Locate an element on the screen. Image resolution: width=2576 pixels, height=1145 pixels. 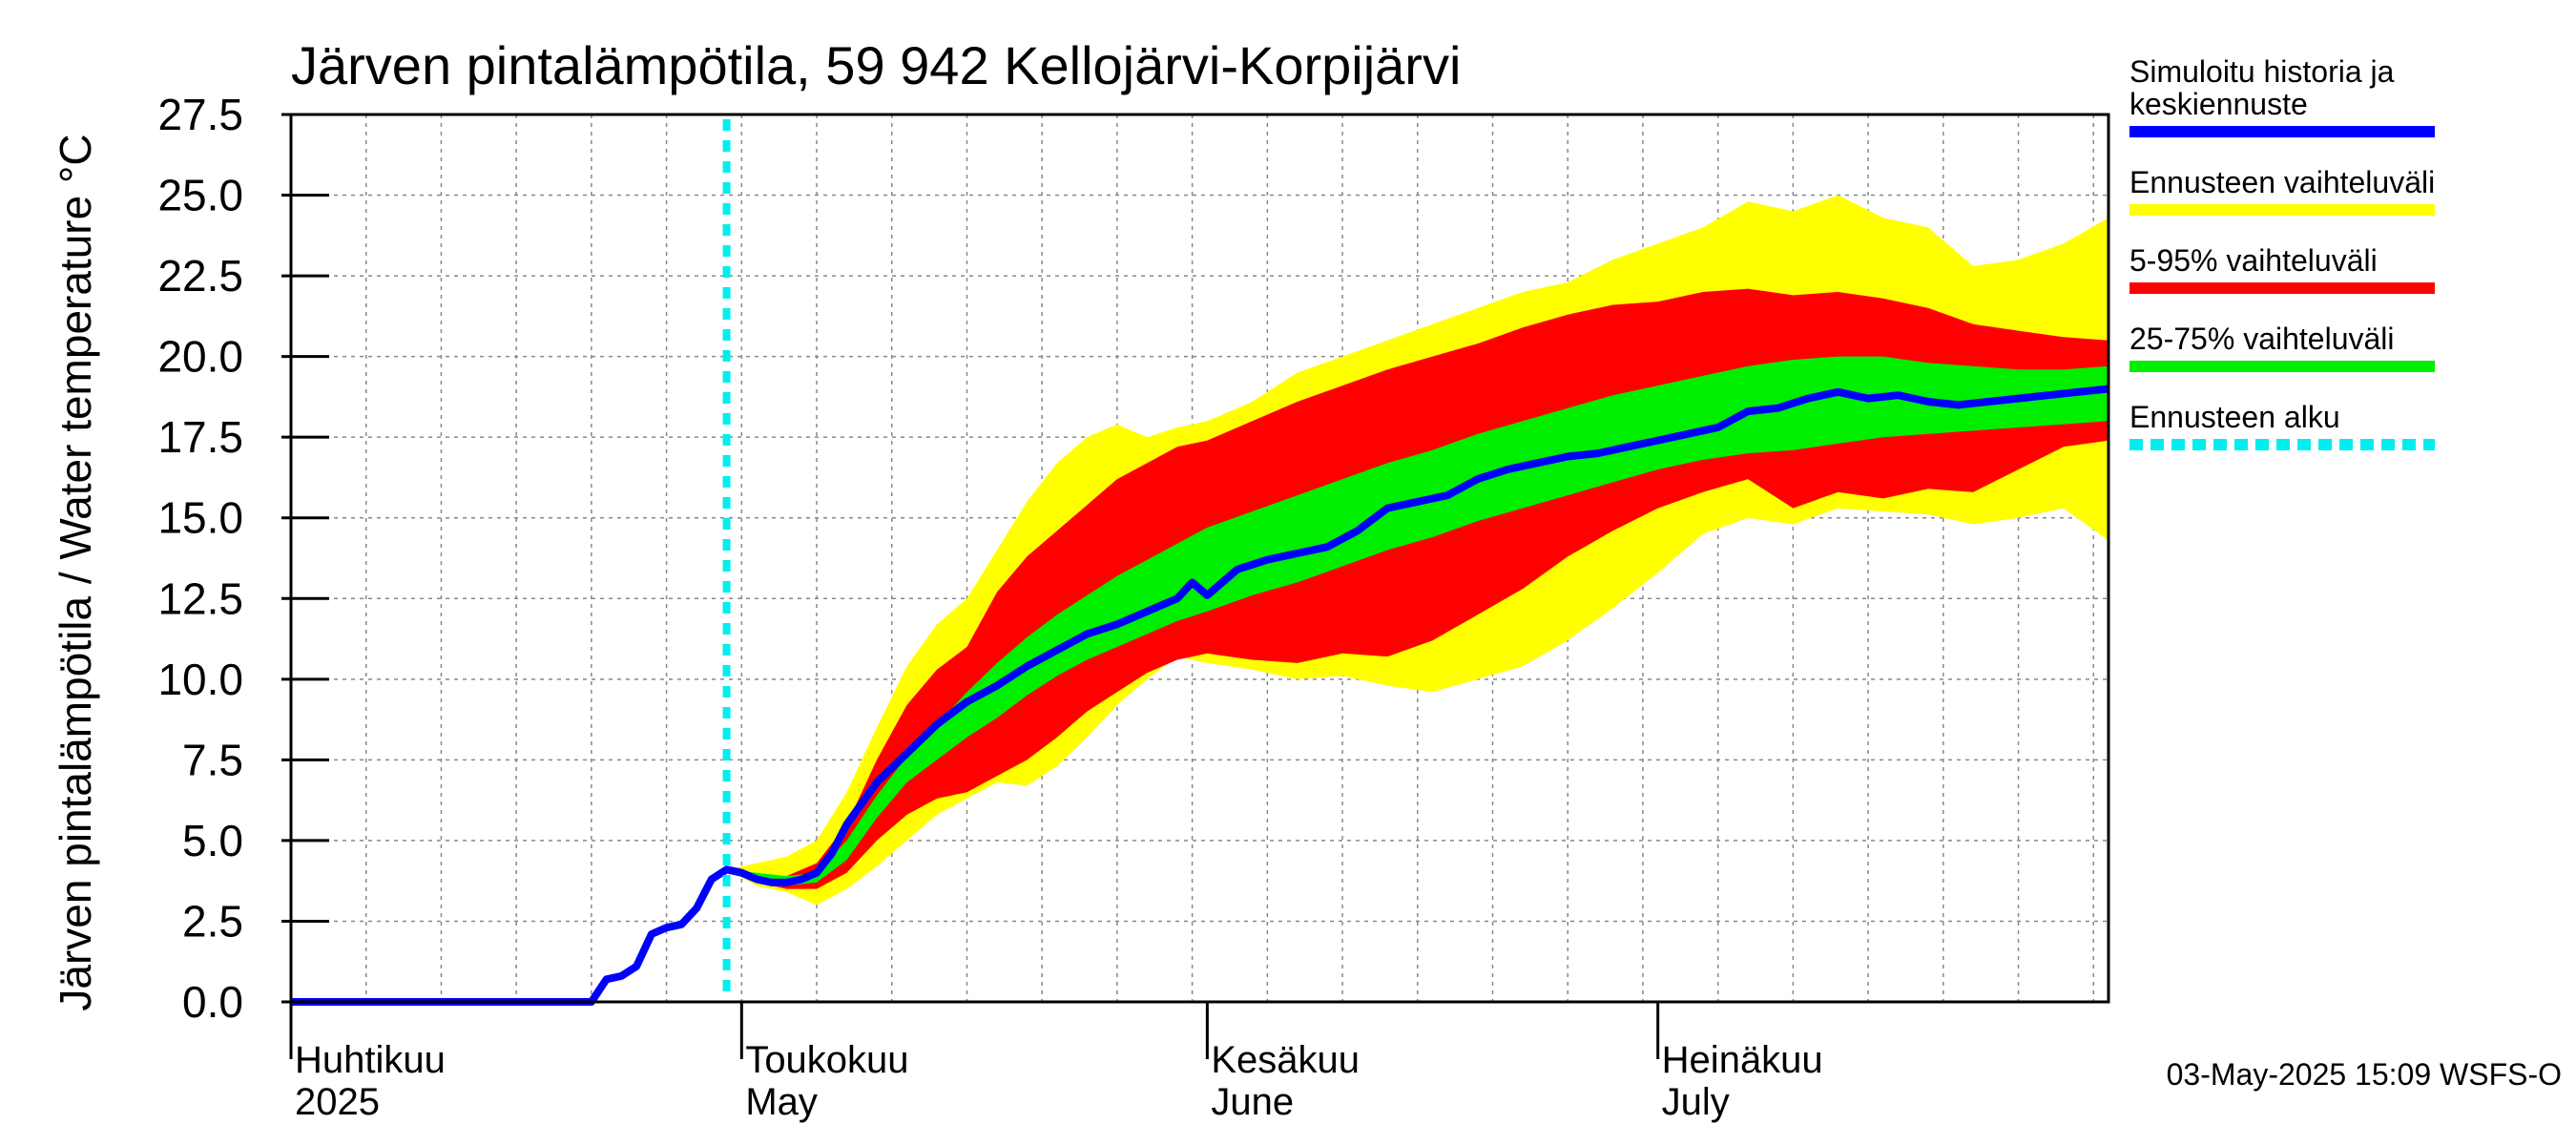
y-tick-label: 27.5 is located at coordinates (200, 114).